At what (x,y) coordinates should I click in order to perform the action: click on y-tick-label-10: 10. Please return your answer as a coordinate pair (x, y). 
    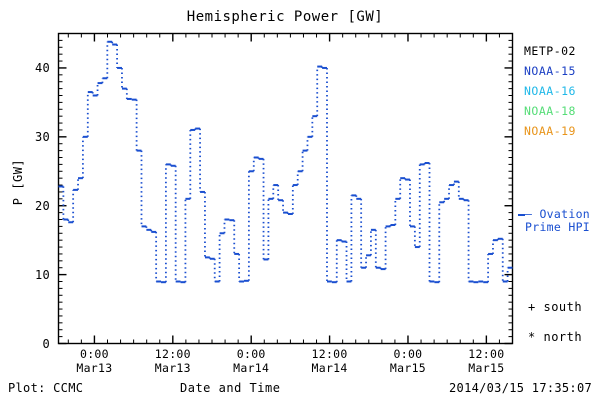
    Looking at the image, I should click on (42, 274).